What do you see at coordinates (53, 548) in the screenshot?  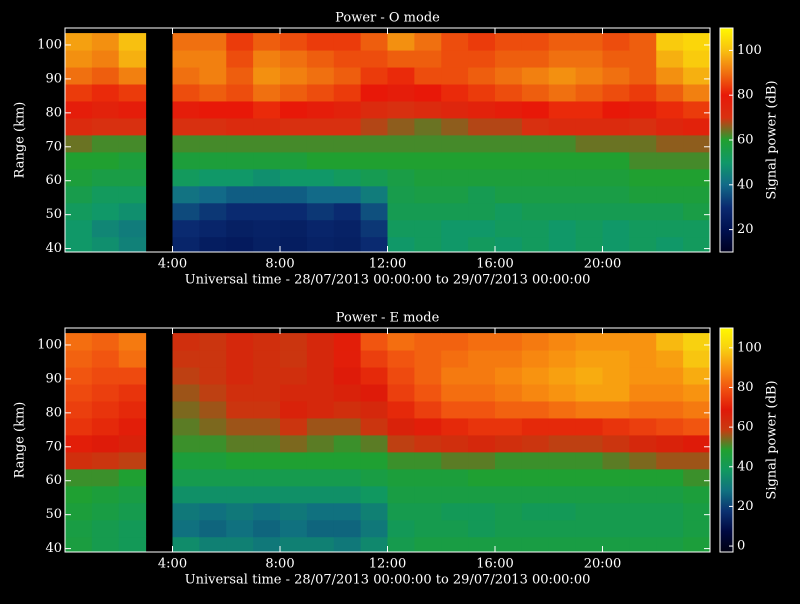 I see `y-tick-label: 40` at bounding box center [53, 548].